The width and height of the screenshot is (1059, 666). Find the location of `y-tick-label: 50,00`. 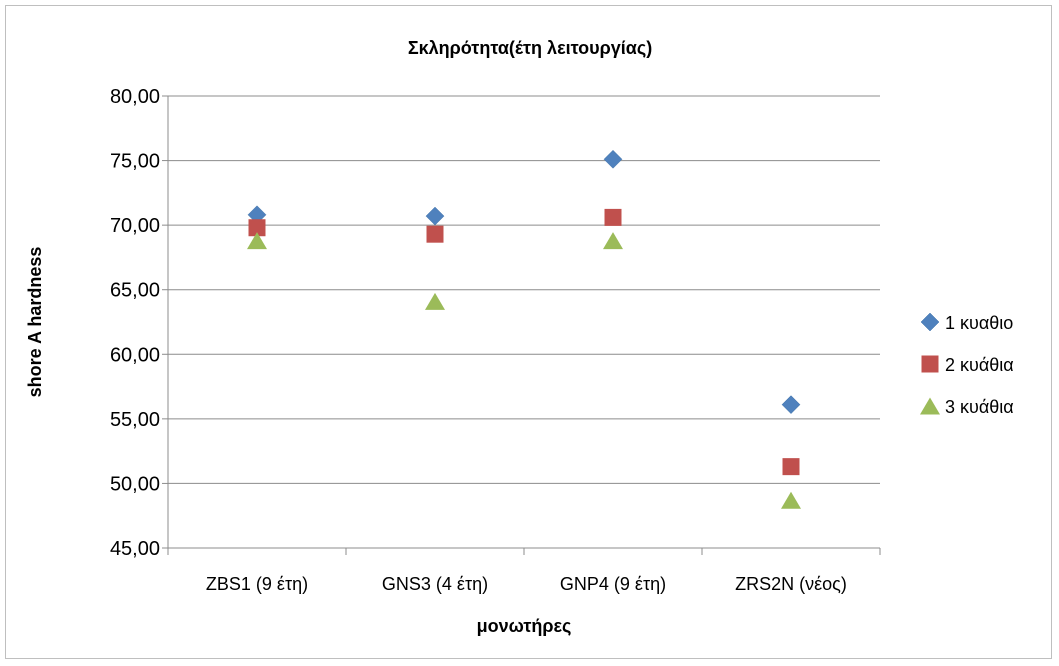

y-tick-label: 50,00 is located at coordinates (135, 484).